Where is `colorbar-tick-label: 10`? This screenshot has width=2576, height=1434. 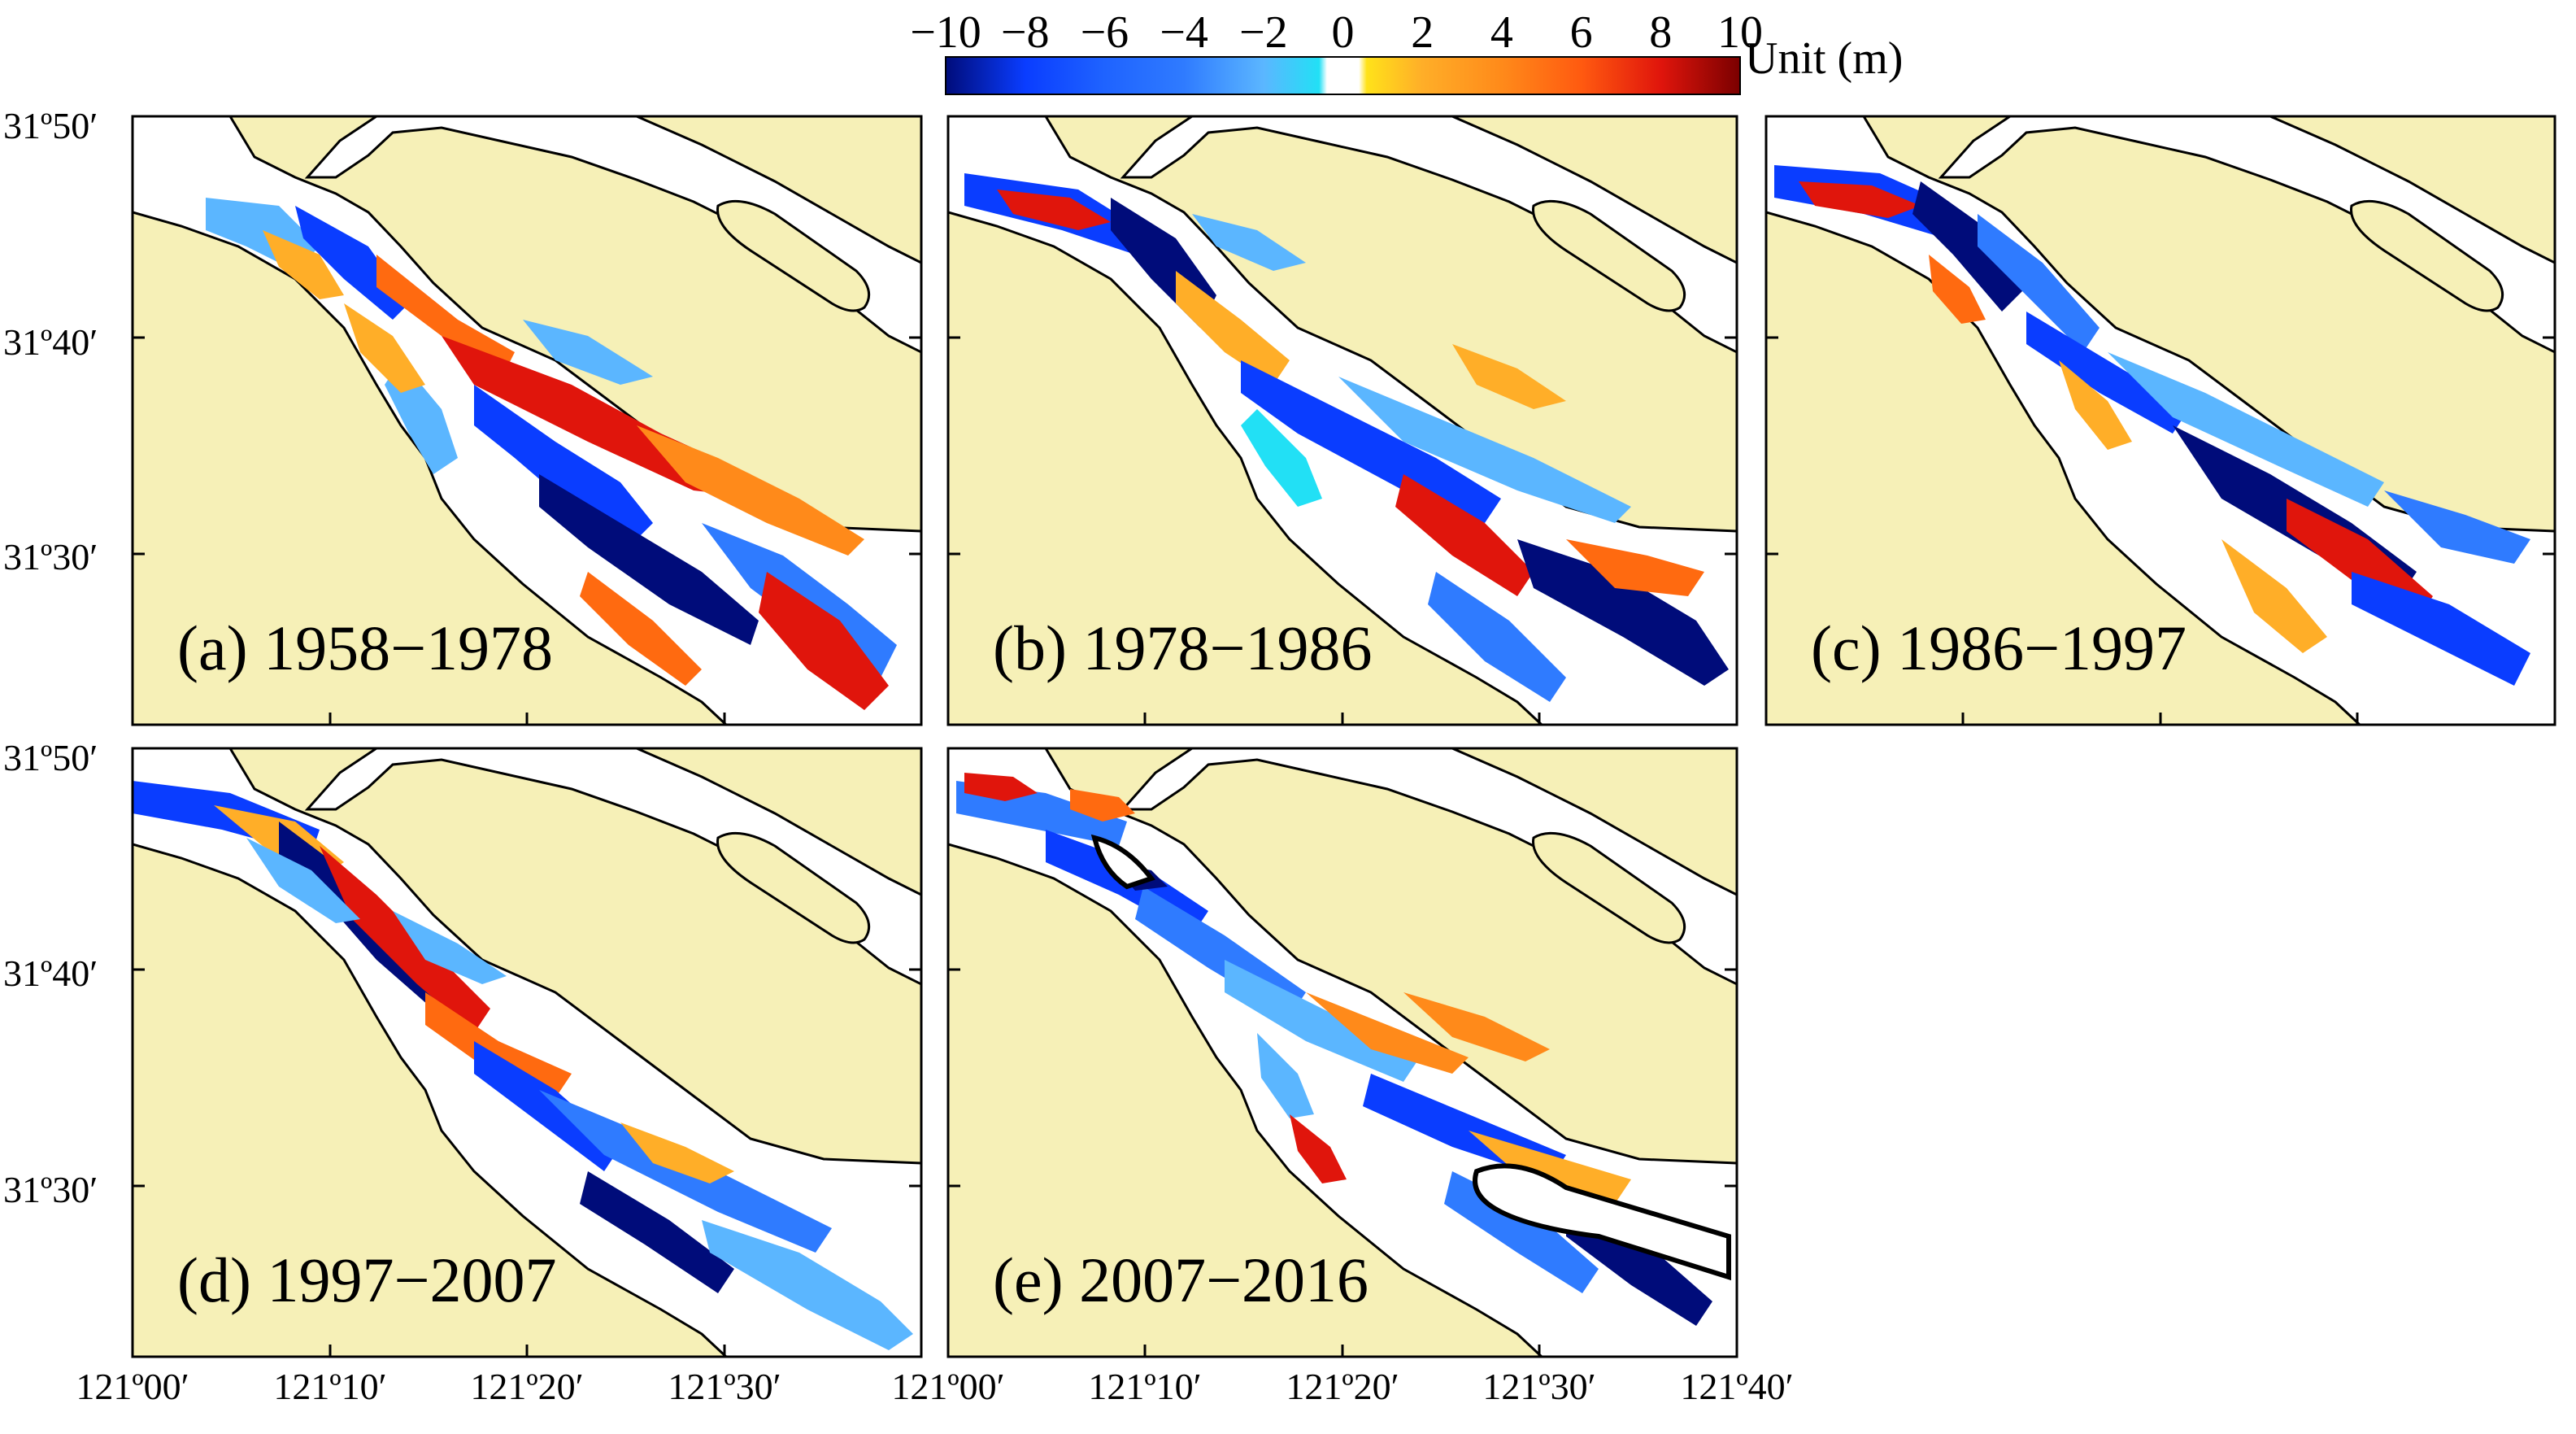 colorbar-tick-label: 10 is located at coordinates (1740, 32).